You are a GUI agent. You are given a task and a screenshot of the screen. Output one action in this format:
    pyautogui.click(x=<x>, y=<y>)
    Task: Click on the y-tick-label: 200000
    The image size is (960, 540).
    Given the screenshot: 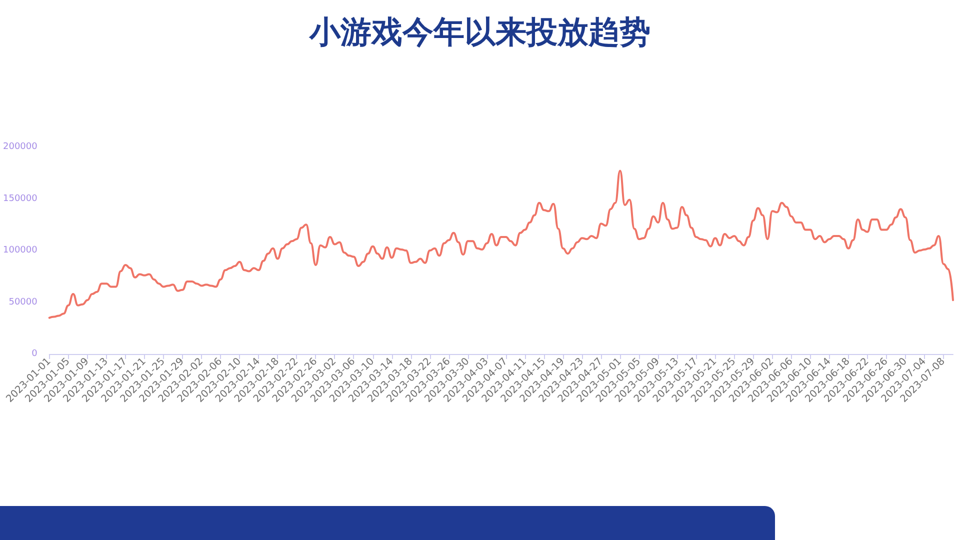 What is the action you would take?
    pyautogui.click(x=20, y=147)
    